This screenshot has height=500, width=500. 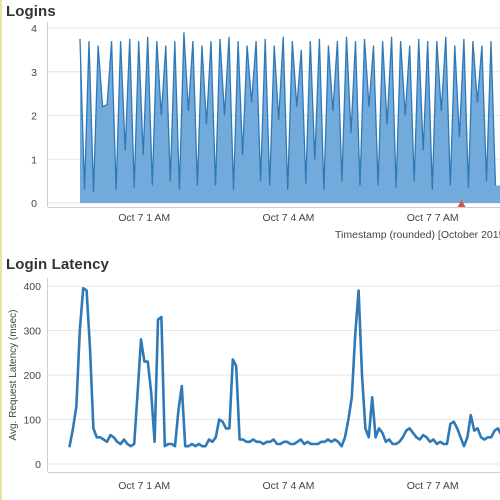 I want to click on left-divider, so click(x=1, y=250).